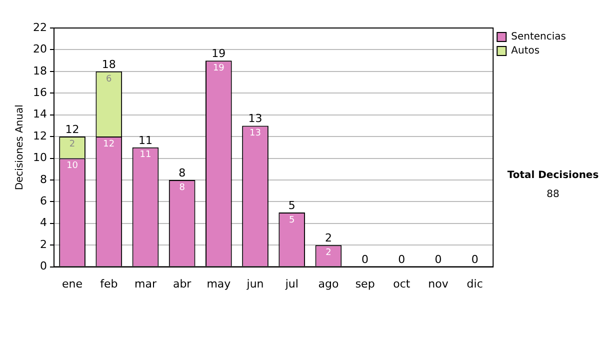 The width and height of the screenshot is (600, 340). Describe the element at coordinates (72, 166) in the screenshot. I see `data-label: 10` at that location.